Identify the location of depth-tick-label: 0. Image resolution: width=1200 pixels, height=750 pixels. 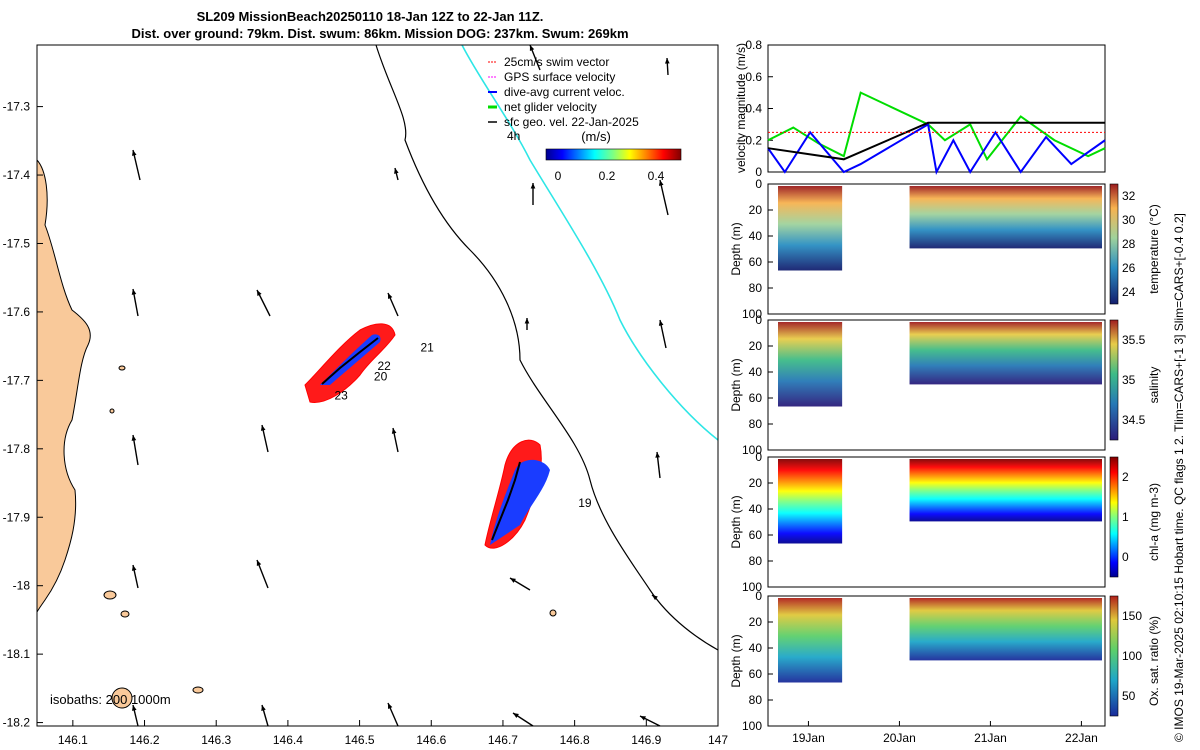
(758, 457).